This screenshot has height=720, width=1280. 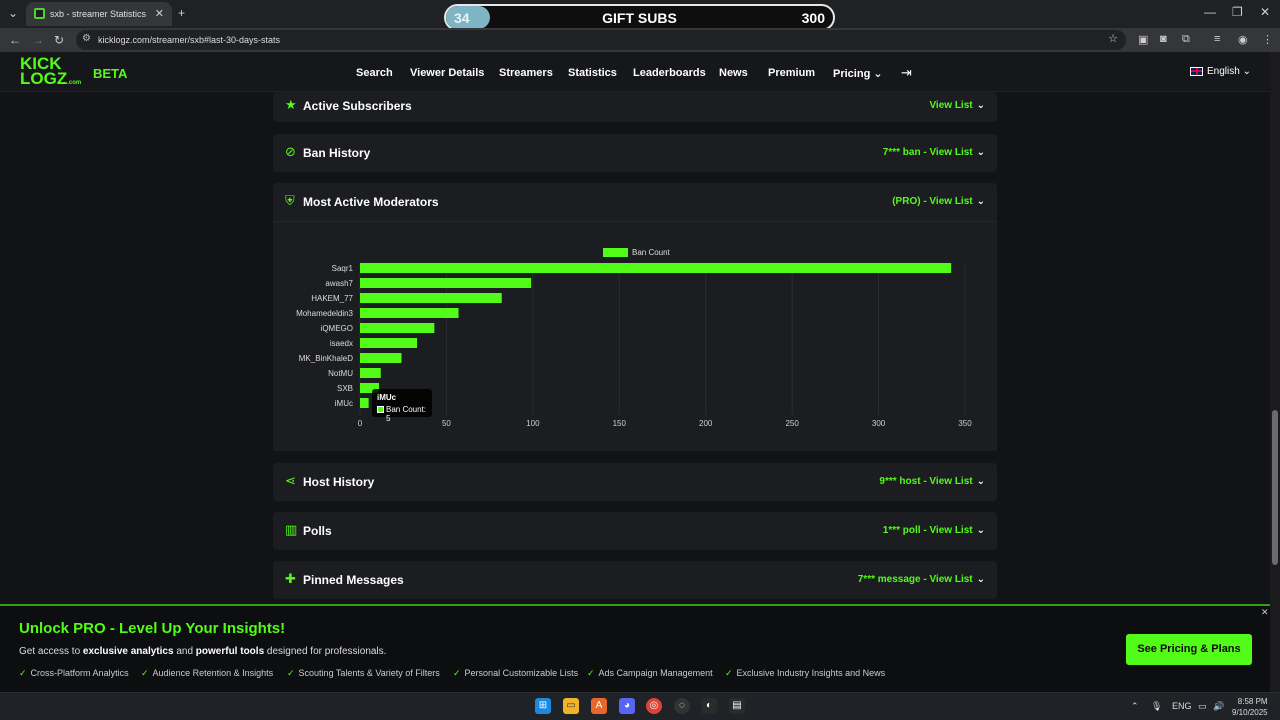 I want to click on extensions-puzzle-icon: ⧉, so click(x=1186, y=39).